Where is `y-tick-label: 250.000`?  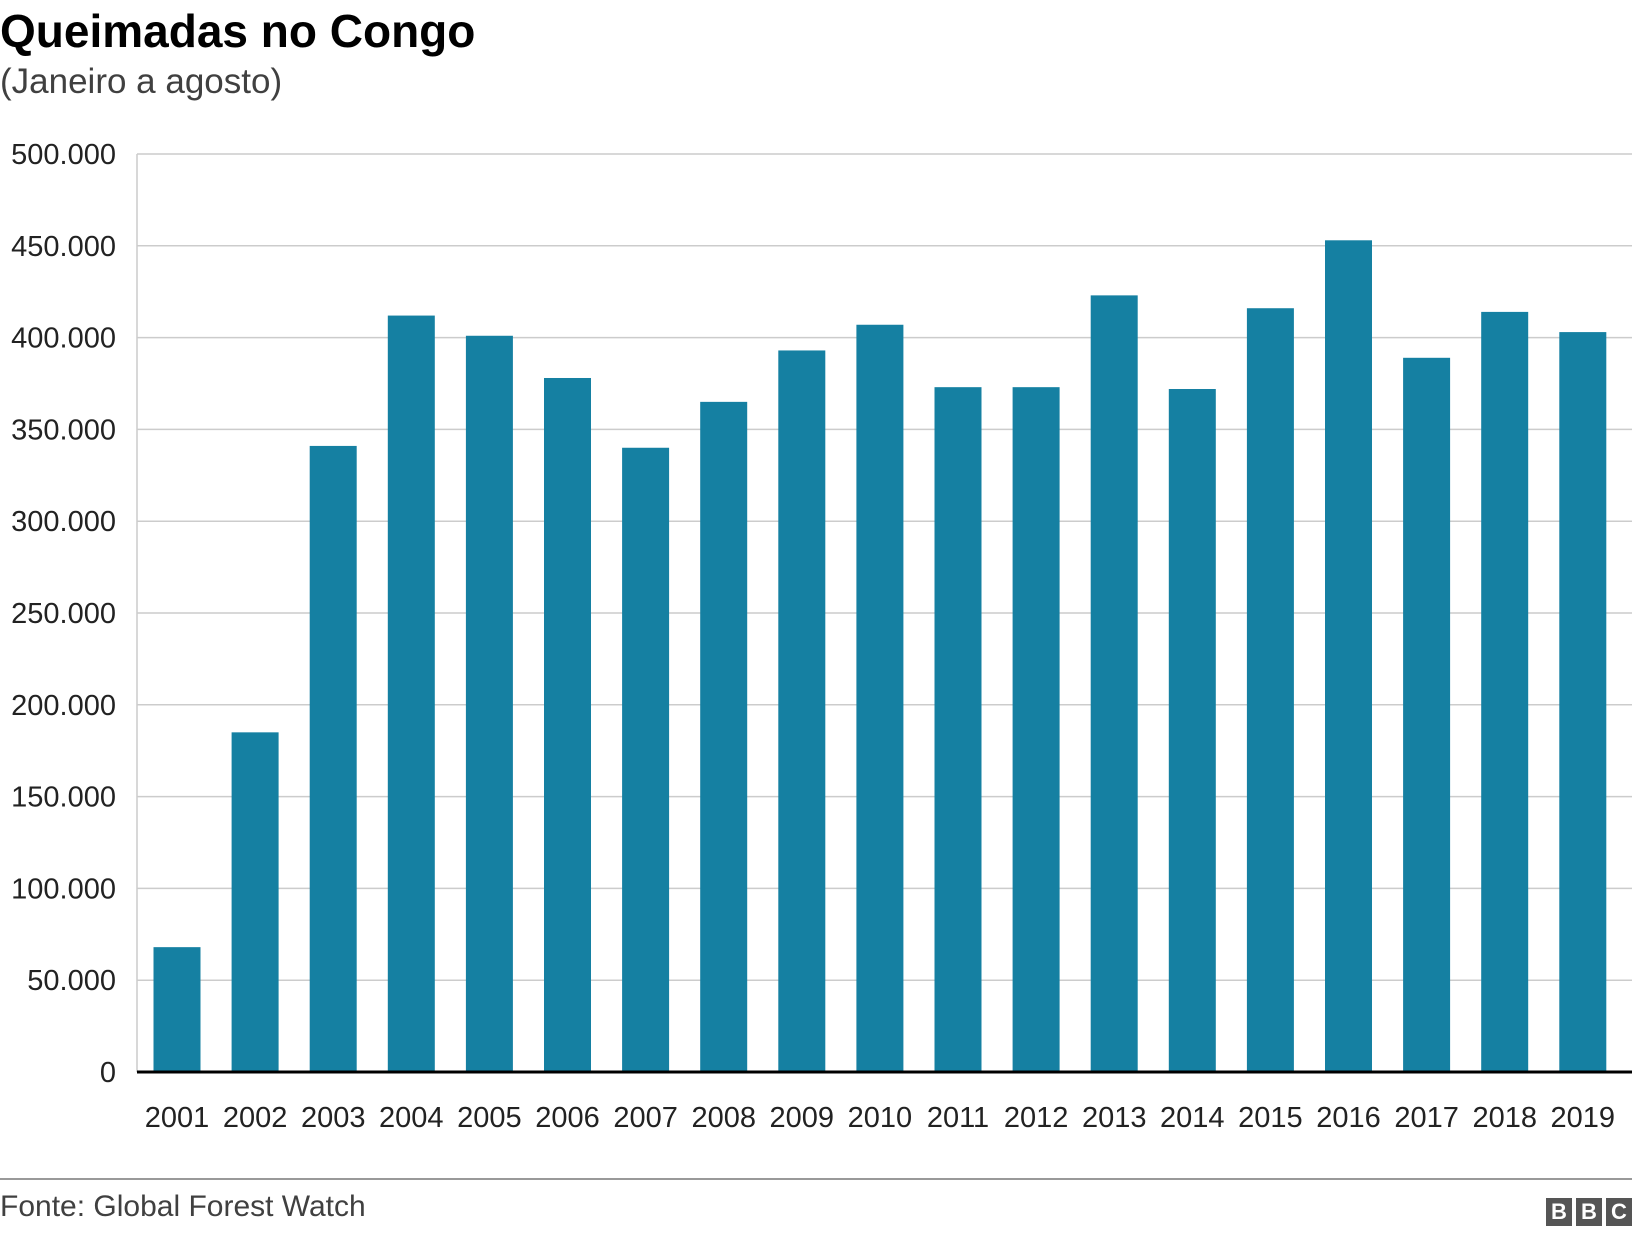
y-tick-label: 250.000 is located at coordinates (63, 614).